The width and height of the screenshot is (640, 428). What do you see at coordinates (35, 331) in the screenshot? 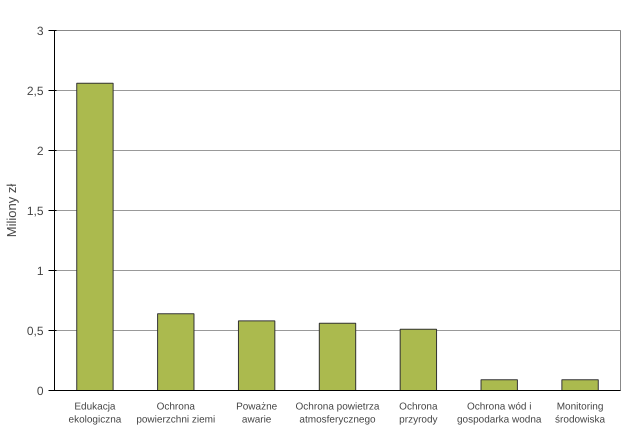
I see `y-tick-label: 0,5` at bounding box center [35, 331].